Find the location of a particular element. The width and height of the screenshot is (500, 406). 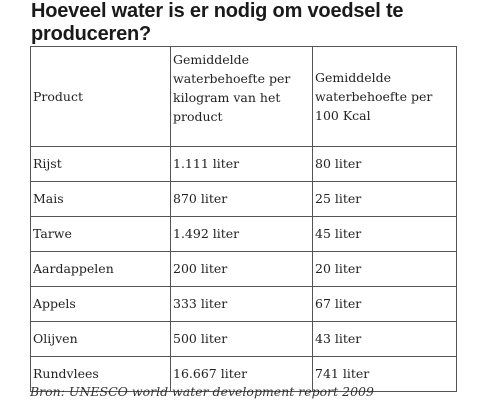

table-row: Tarwe 1.492 liter 45 liter is located at coordinates (243, 234).